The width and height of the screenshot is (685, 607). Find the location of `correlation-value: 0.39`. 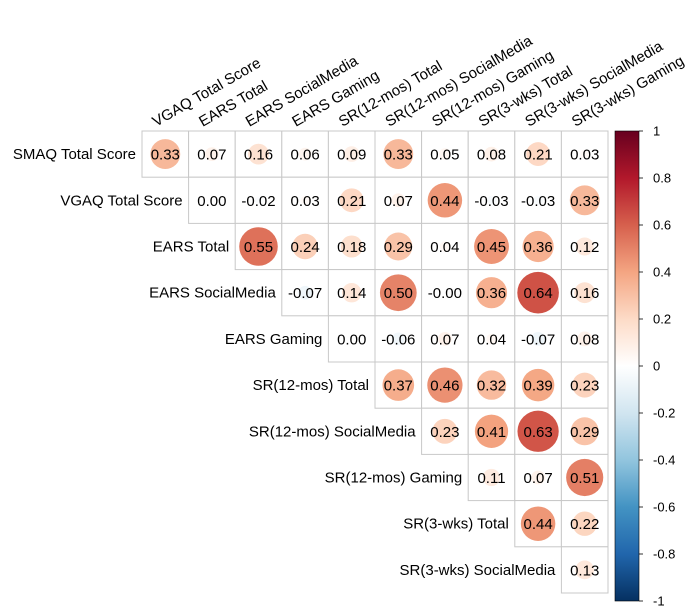

correlation-value: 0.39 is located at coordinates (537, 386).